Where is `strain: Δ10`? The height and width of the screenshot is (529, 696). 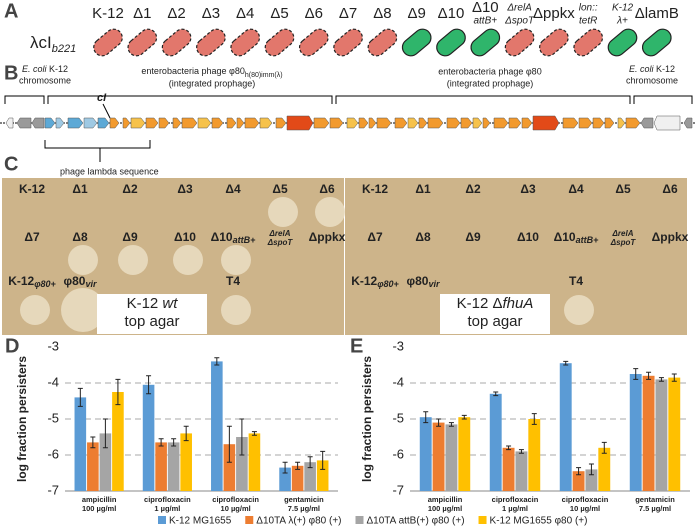 strain: Δ10 is located at coordinates (451, 31).